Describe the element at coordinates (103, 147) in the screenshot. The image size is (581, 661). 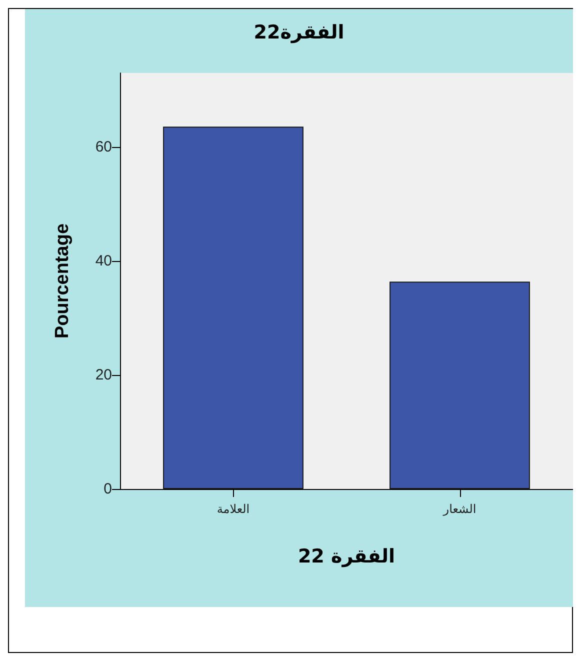
I see `y-tick-label: 60` at that location.